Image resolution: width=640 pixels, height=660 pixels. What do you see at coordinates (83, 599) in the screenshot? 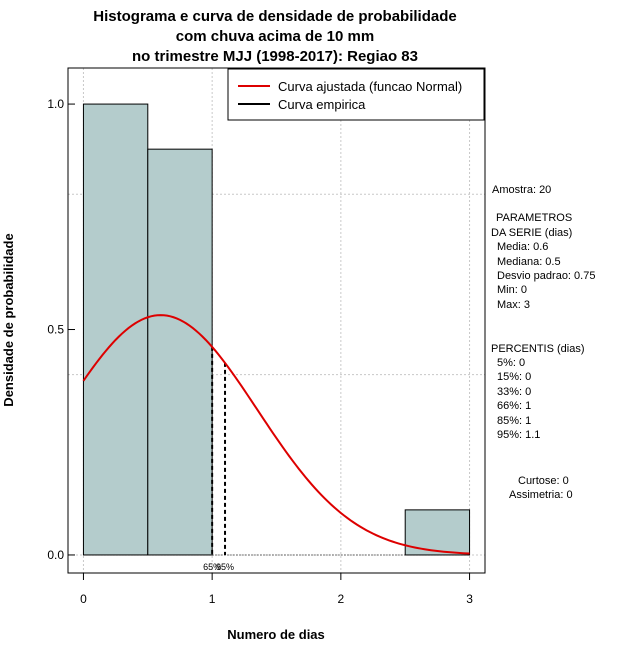
I see `x-tick-label-0: 0` at bounding box center [83, 599].